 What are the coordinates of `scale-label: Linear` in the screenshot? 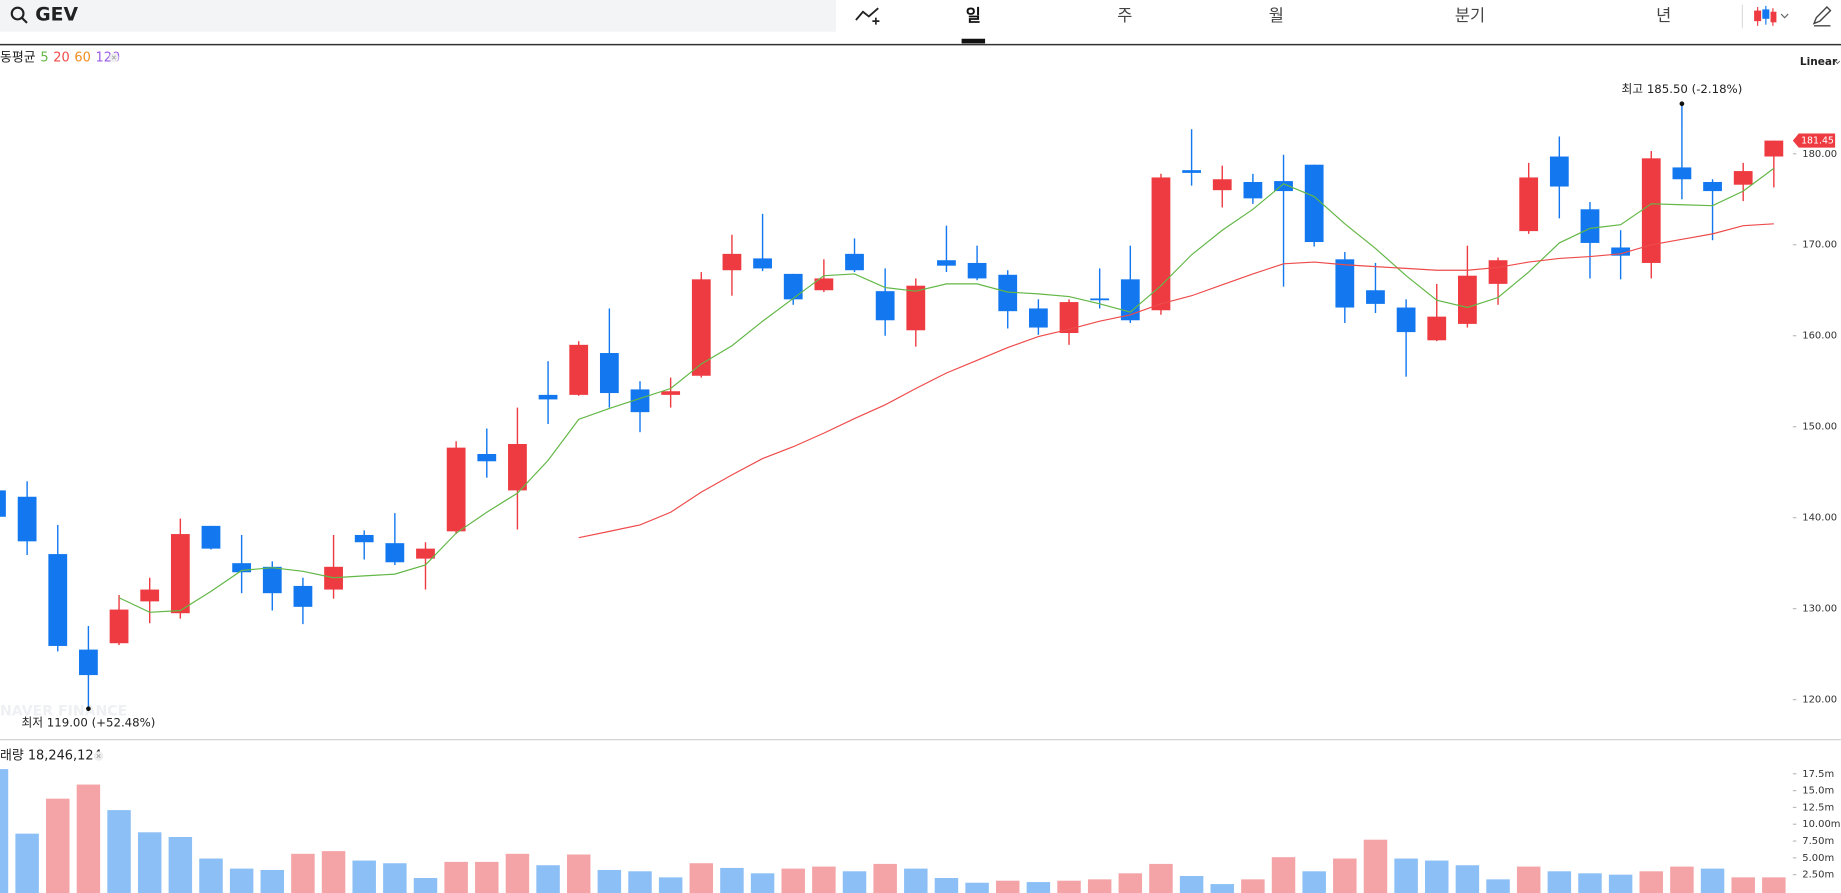 It's located at (1819, 62).